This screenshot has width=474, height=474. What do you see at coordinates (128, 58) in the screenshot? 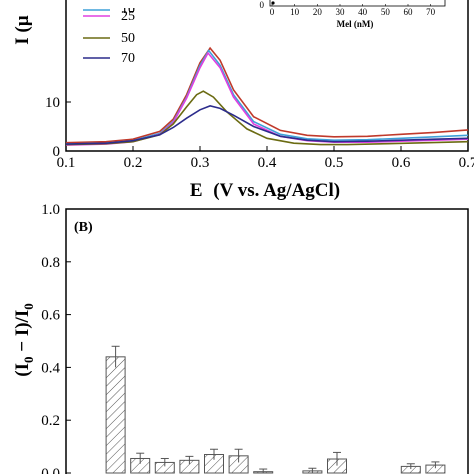
I see `legend-label-70: 70` at bounding box center [128, 58].